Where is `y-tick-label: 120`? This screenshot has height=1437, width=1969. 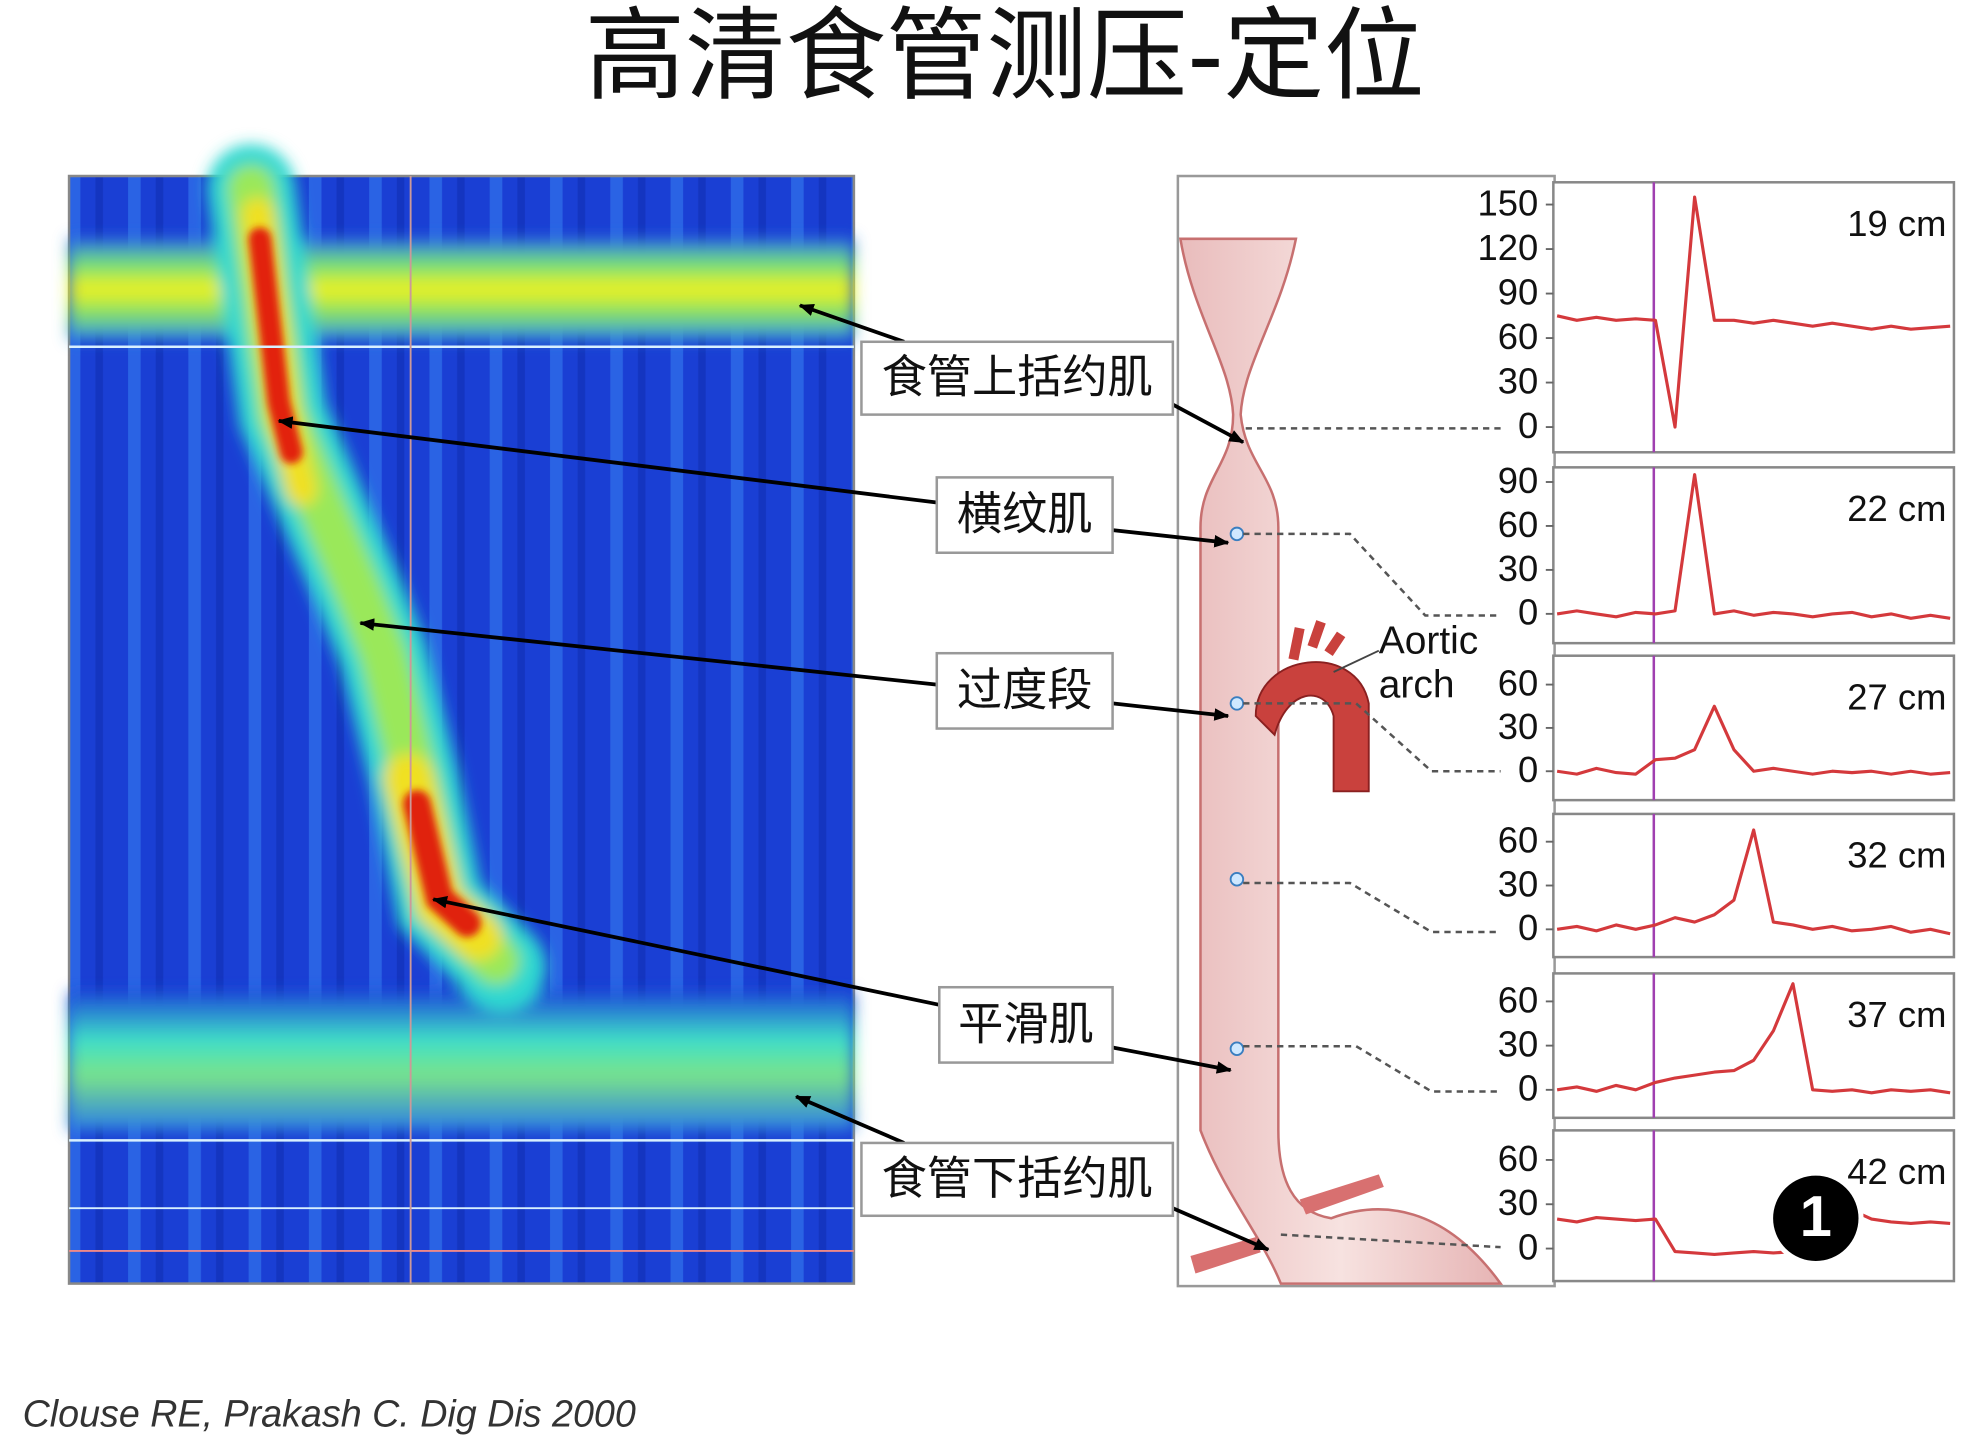
y-tick-label: 120 is located at coordinates (1508, 247).